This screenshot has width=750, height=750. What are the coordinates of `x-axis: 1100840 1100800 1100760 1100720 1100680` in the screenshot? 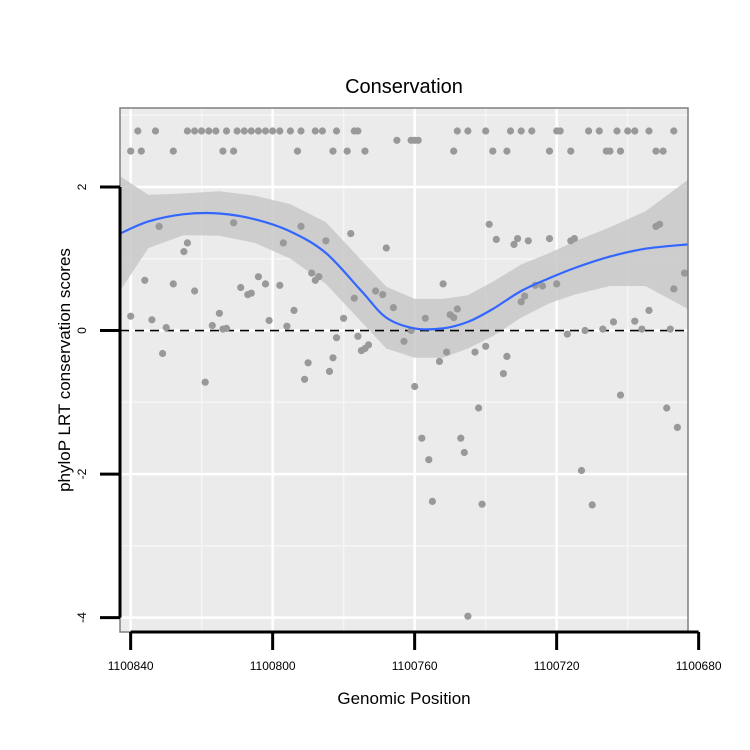 It's located at (415, 651).